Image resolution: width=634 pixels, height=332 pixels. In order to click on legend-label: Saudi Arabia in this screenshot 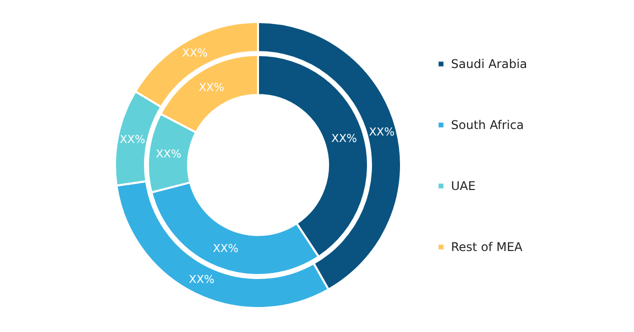, I will do `click(489, 64)`.